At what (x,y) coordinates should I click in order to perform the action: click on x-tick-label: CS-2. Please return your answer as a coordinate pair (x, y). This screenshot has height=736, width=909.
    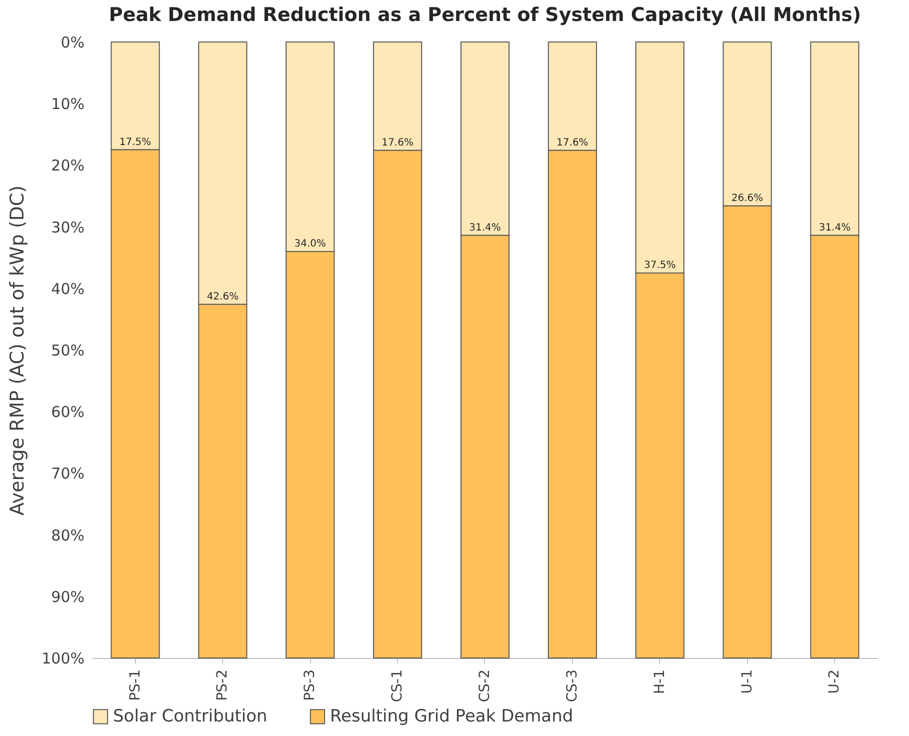
    Looking at the image, I should click on (485, 686).